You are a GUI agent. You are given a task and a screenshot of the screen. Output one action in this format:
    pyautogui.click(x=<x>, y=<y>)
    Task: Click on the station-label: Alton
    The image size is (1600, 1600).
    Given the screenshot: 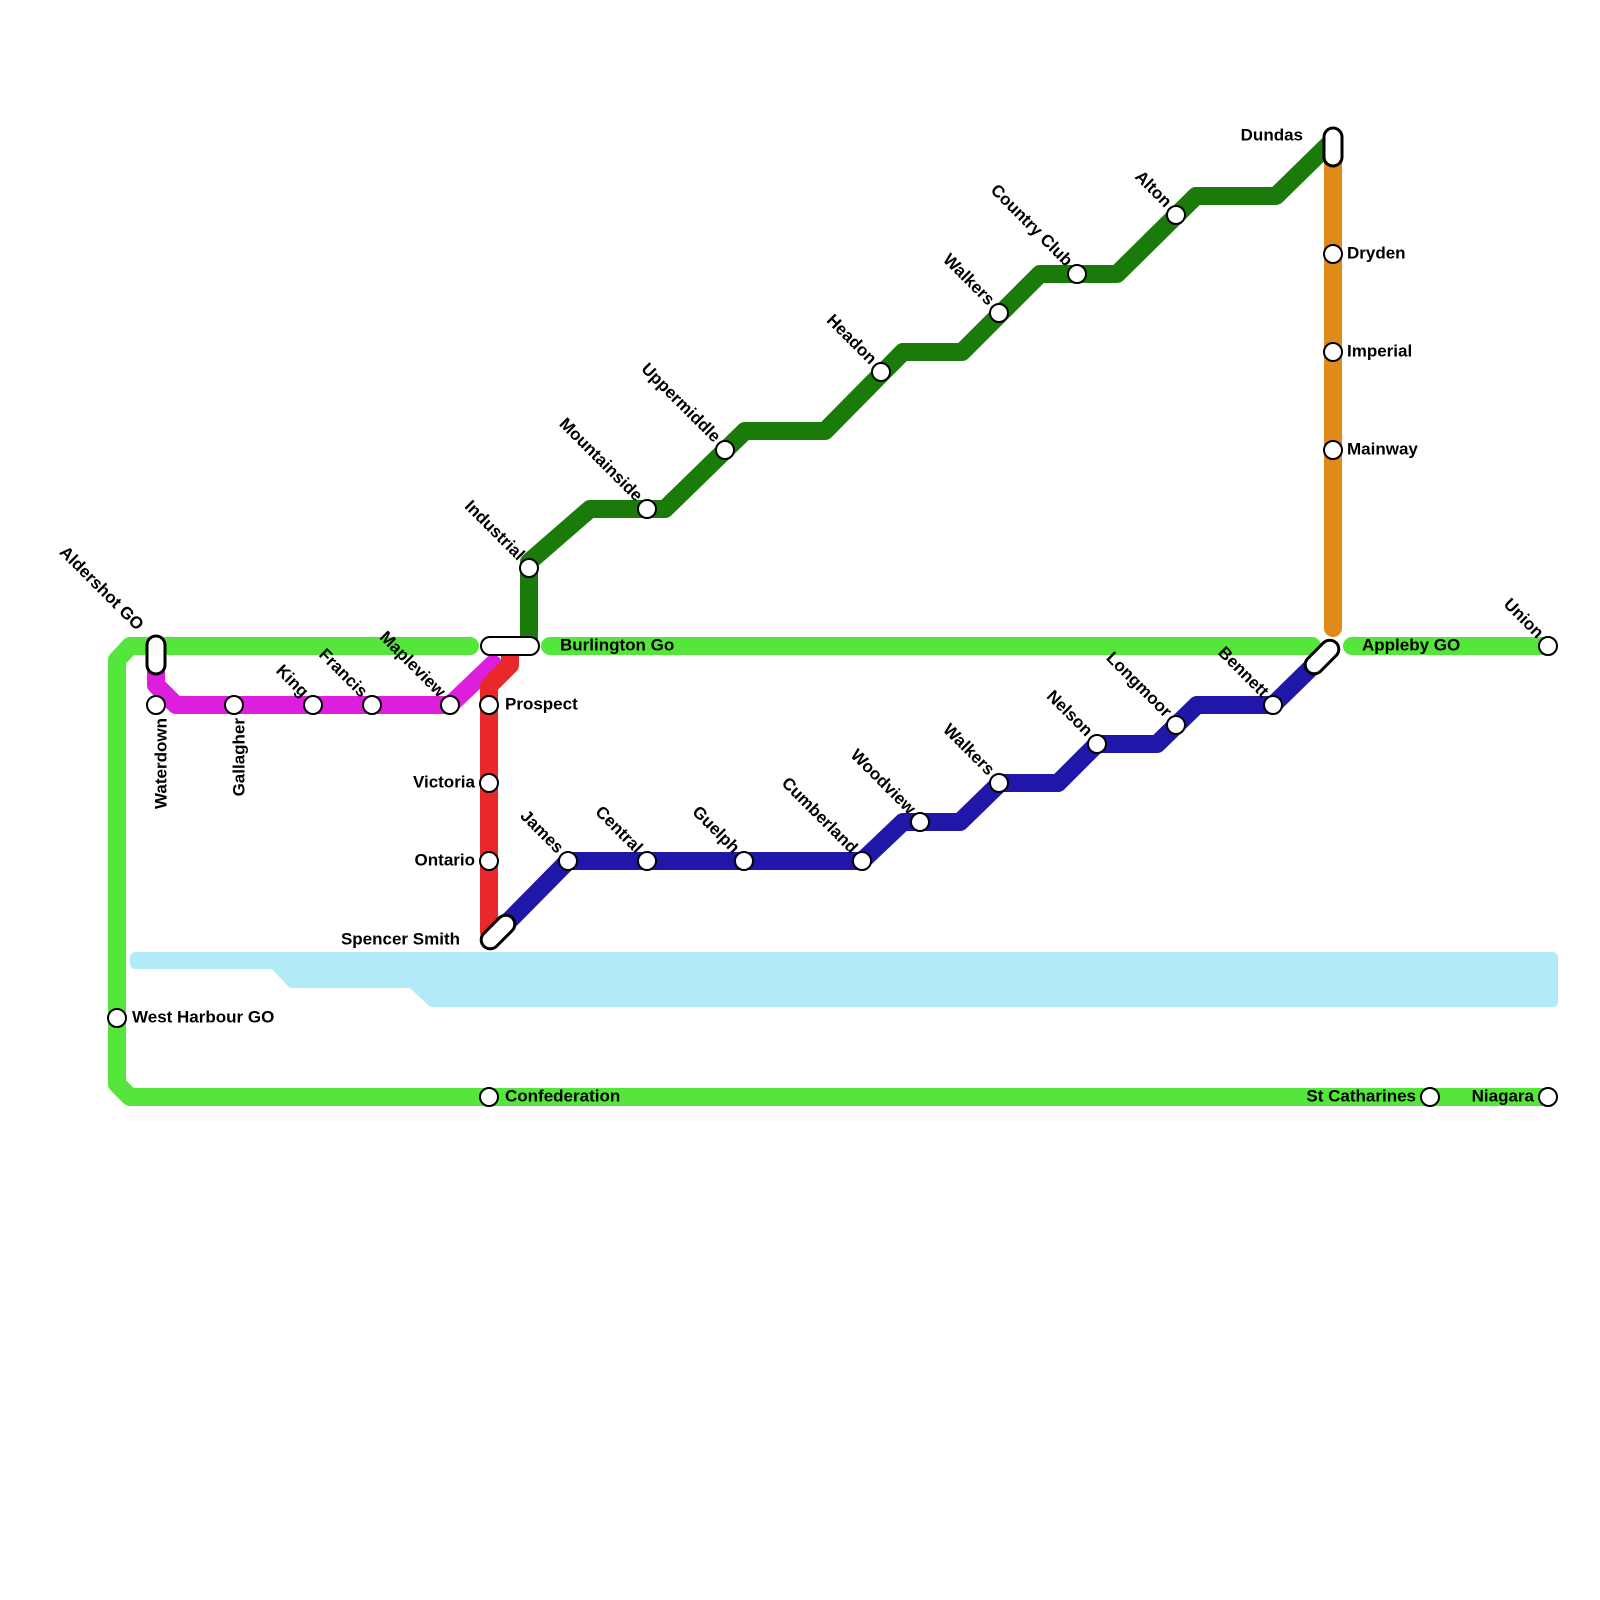 What is the action you would take?
    pyautogui.click(x=1153, y=189)
    